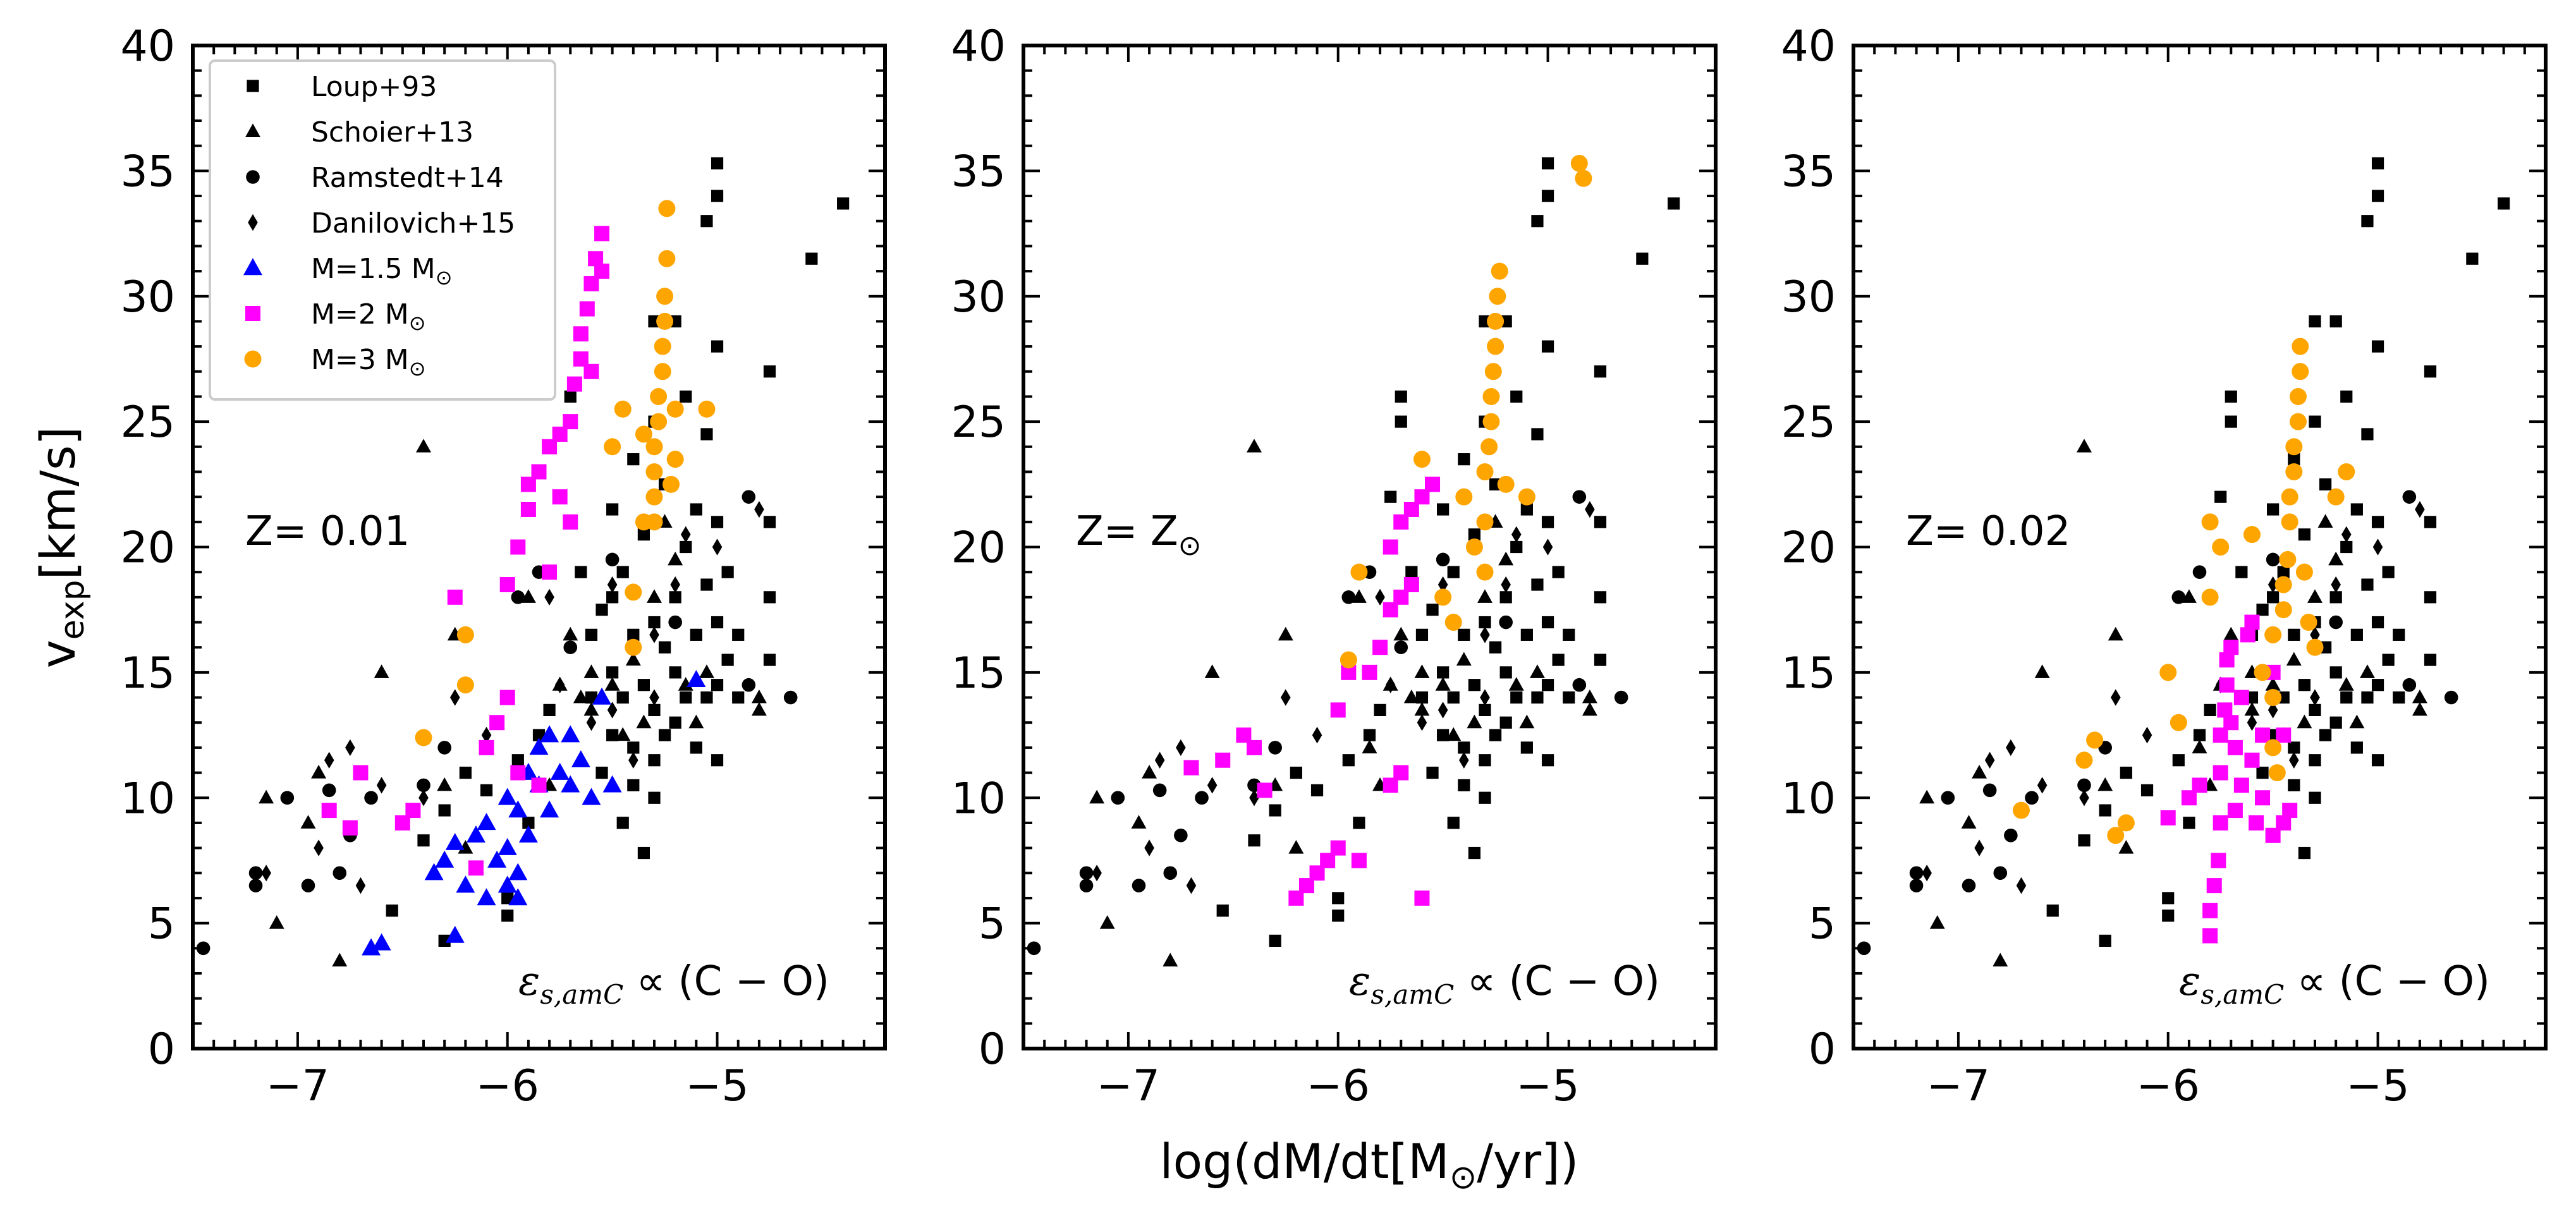 This screenshot has height=1211, width=2576. What do you see at coordinates (374, 87) in the screenshot?
I see `legend-label: Loup+93` at bounding box center [374, 87].